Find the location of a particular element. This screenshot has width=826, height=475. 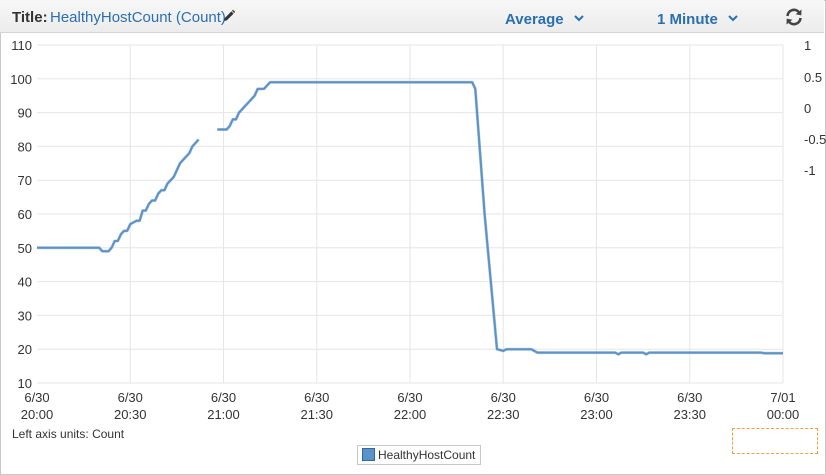

y-tick-label: 80 is located at coordinates (25, 146).